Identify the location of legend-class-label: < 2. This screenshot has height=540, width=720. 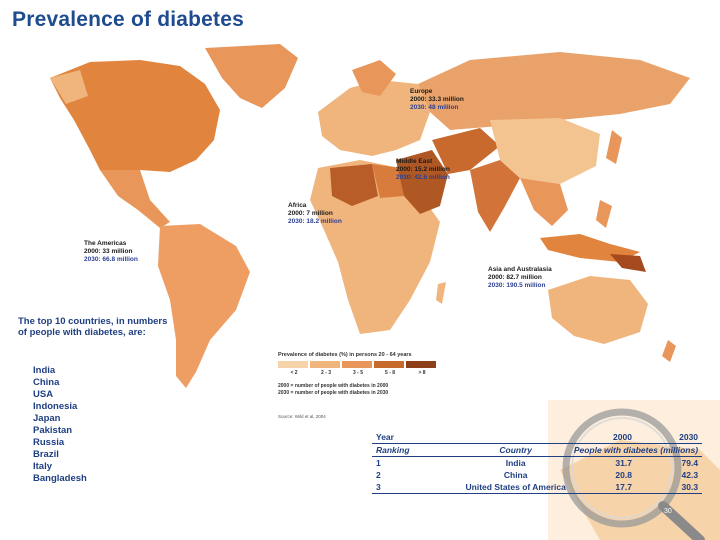
(294, 373).